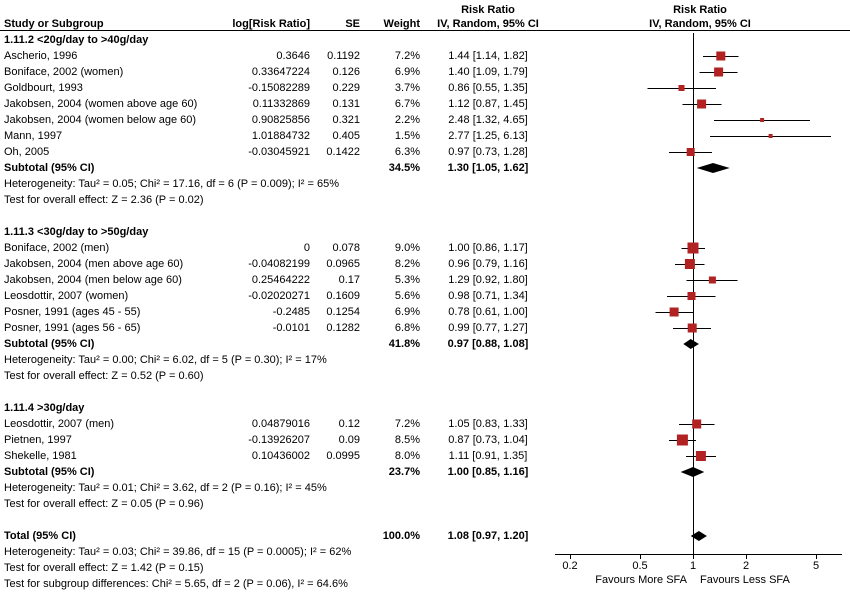 The height and width of the screenshot is (592, 850). What do you see at coordinates (488, 136) in the screenshot?
I see `ci-text: 2.77 [1.25, 6.13]` at bounding box center [488, 136].